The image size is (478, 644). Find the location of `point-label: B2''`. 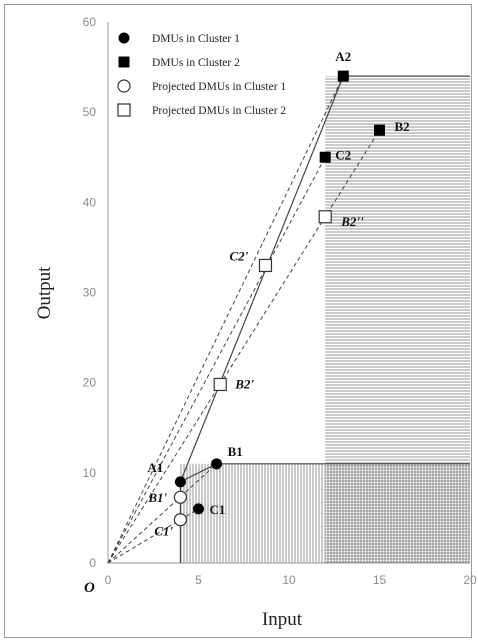

point-label: B2'' is located at coordinates (352, 221).